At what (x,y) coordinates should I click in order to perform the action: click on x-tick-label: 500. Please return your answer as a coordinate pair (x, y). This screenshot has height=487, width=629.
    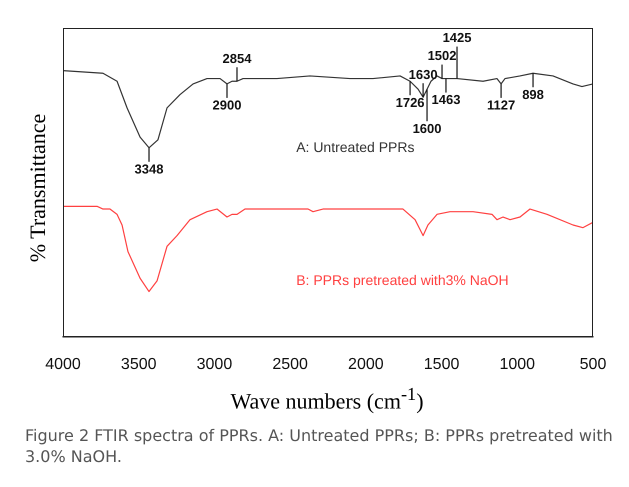
    Looking at the image, I should click on (593, 364).